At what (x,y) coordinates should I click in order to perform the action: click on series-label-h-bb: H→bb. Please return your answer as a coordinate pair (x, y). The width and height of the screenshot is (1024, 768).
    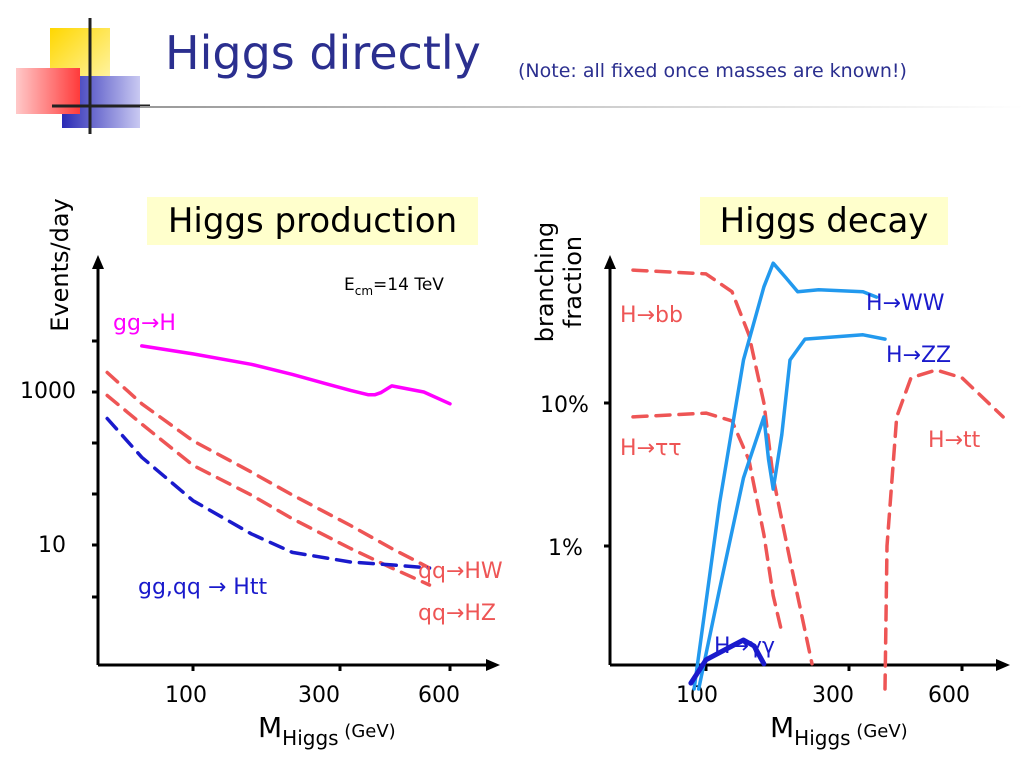
    Looking at the image, I should click on (651, 315).